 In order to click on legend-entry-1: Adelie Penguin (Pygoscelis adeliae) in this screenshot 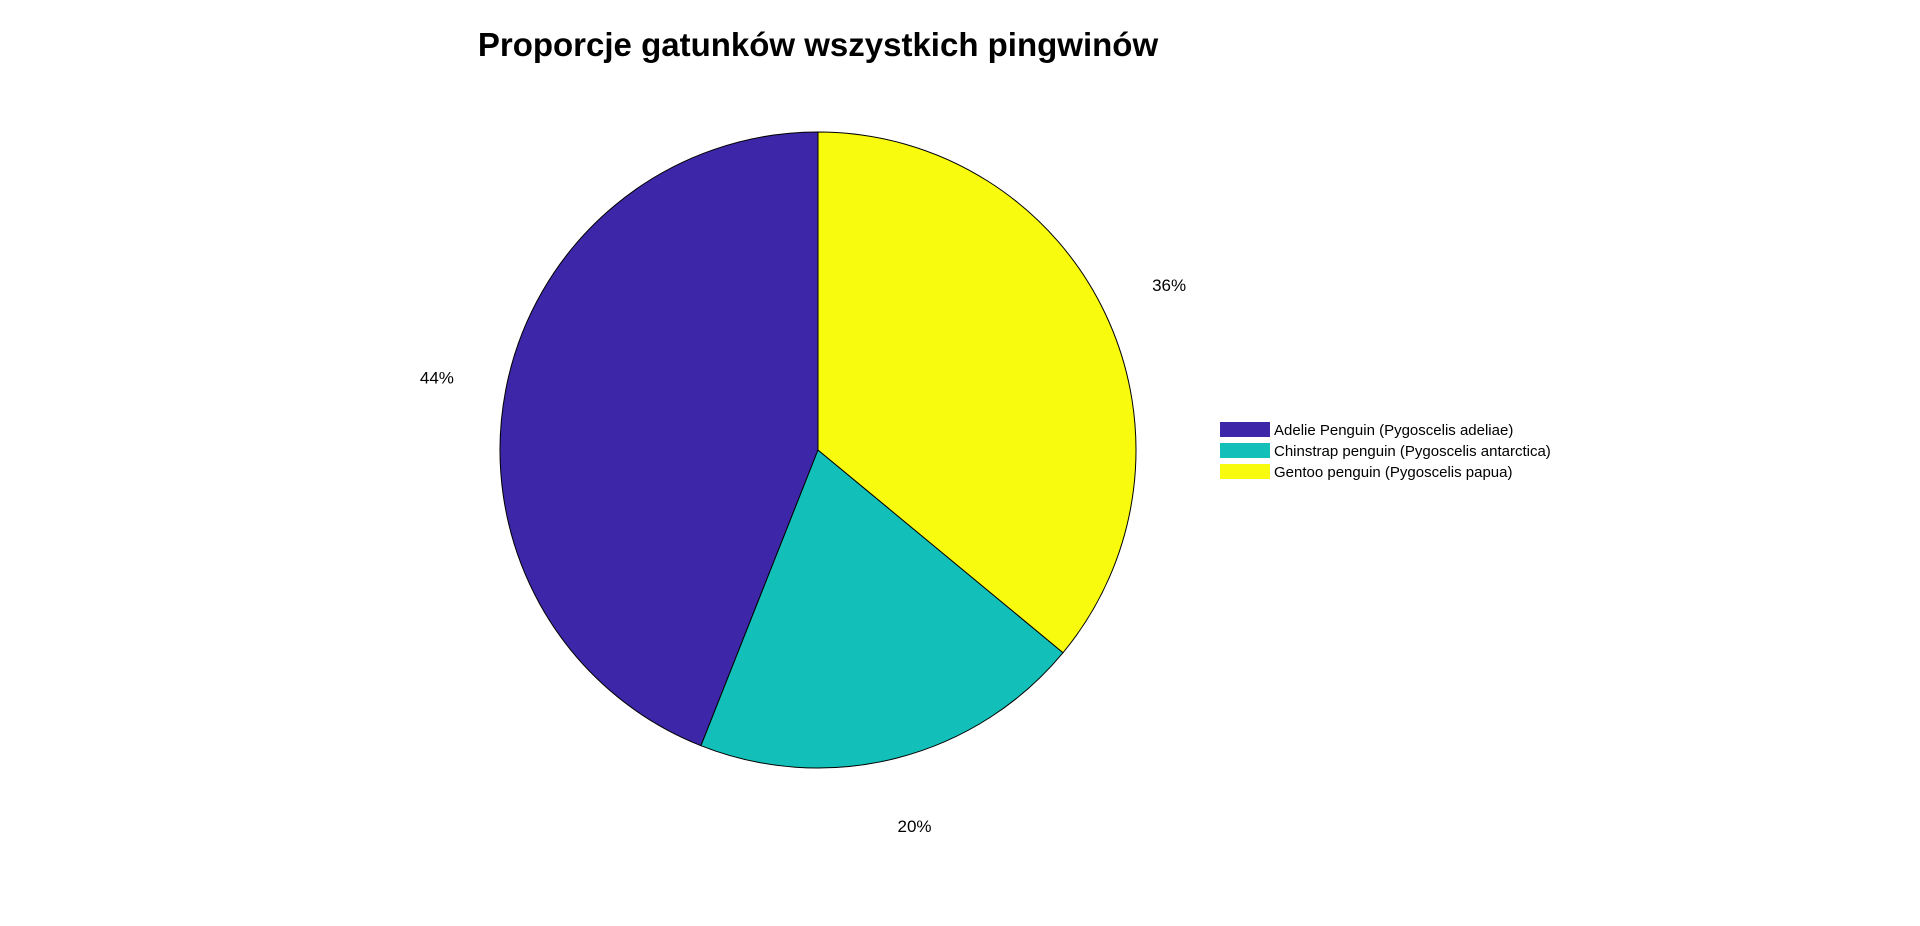, I will do `click(1393, 430)`.